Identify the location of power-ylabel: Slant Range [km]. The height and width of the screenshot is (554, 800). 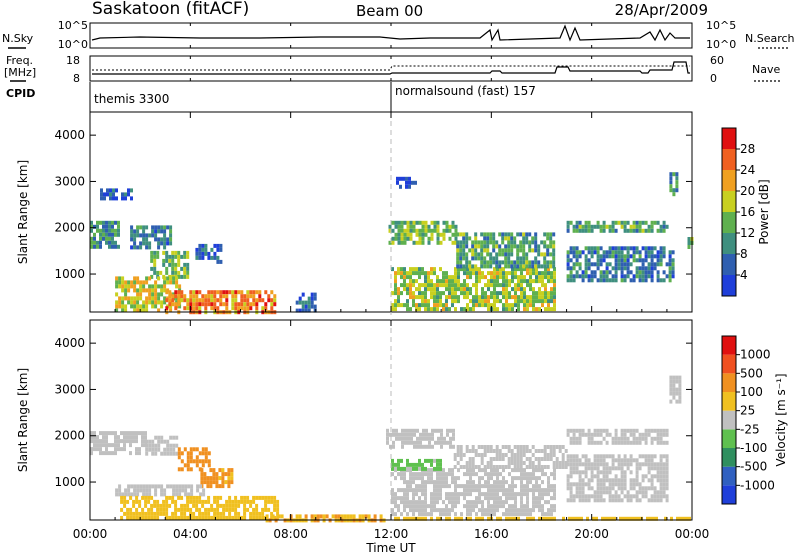
(23, 212).